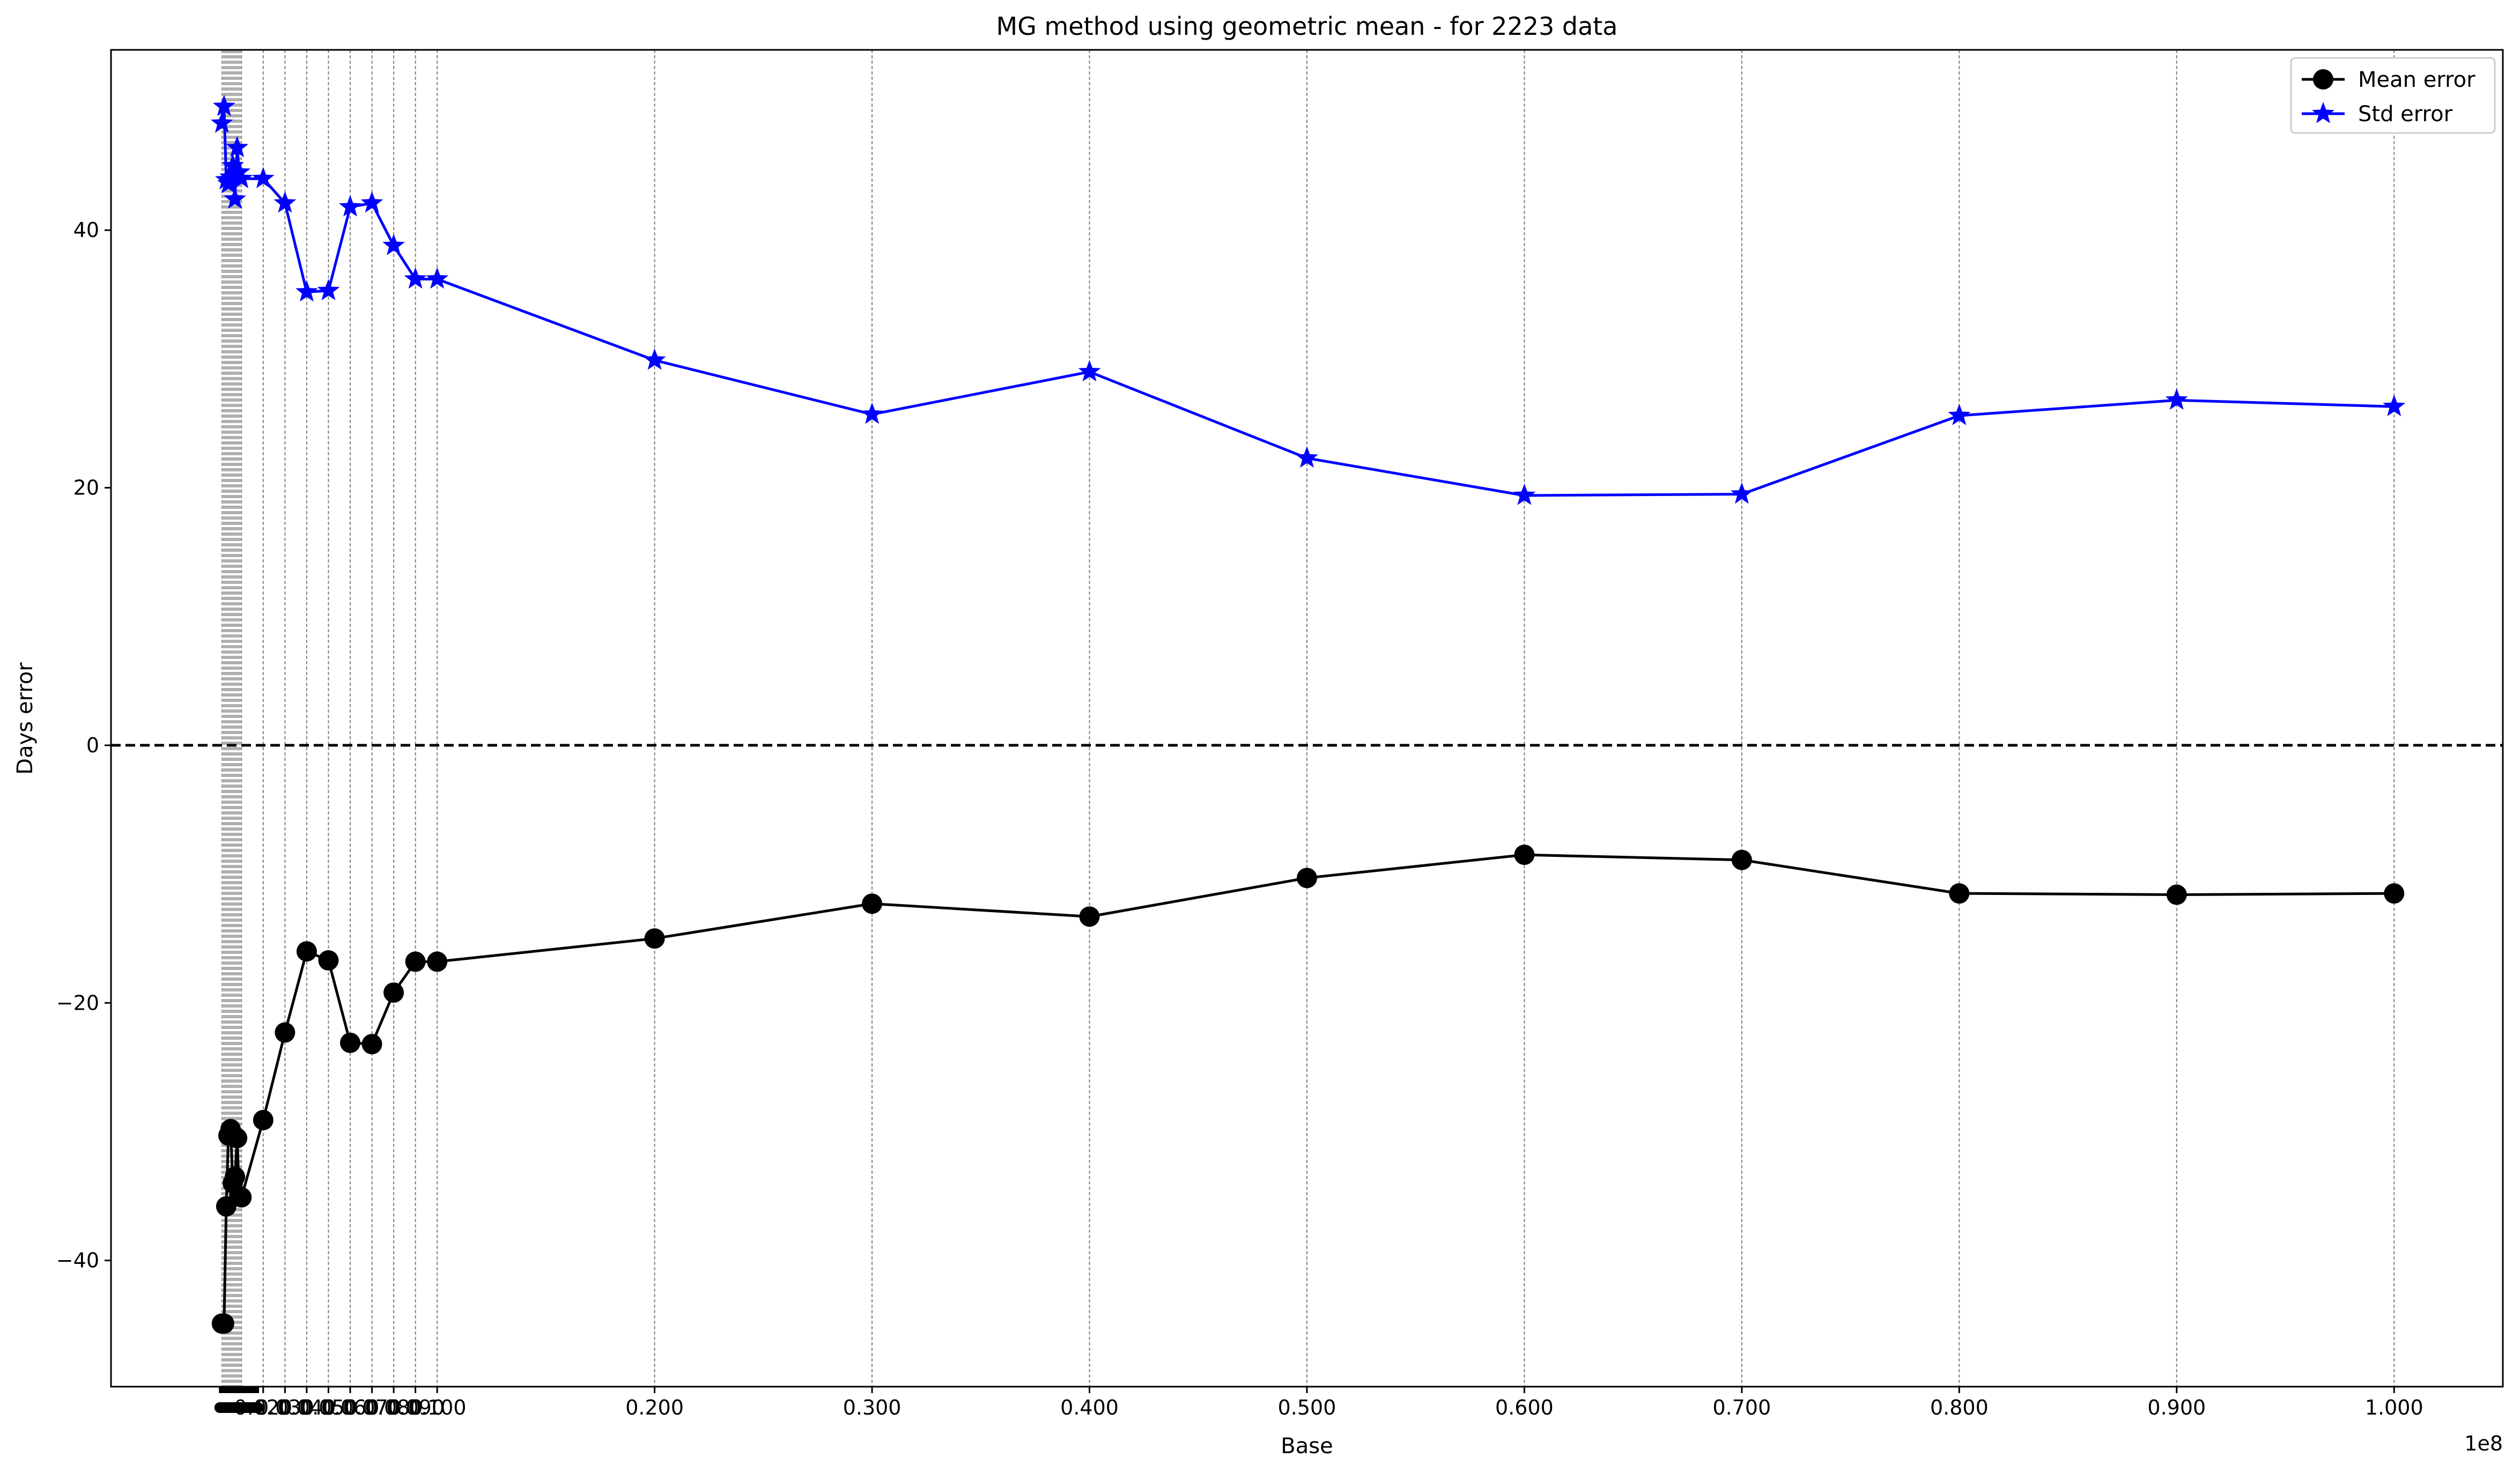  What do you see at coordinates (372, 1408) in the screenshot?
I see `x-tick-label: 0.070` at bounding box center [372, 1408].